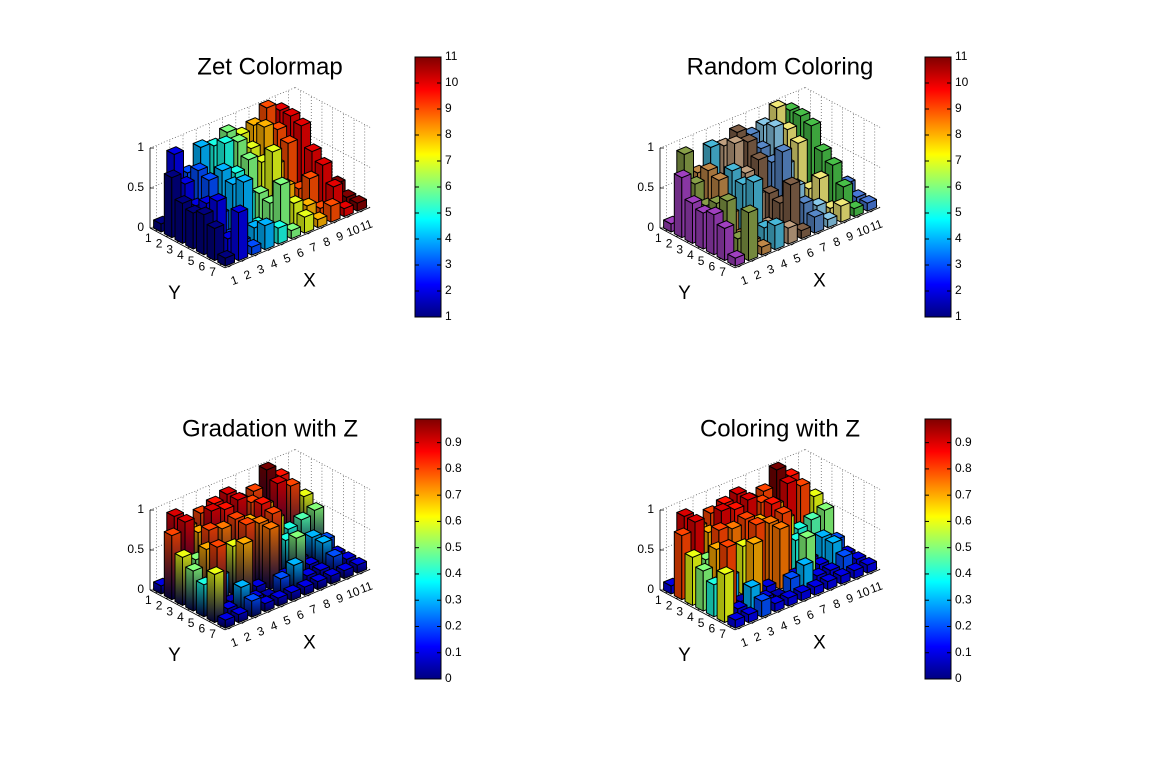 Image resolution: width=1155 pixels, height=764 pixels. I want to click on chart-title: Coloring with Z, so click(780, 428).